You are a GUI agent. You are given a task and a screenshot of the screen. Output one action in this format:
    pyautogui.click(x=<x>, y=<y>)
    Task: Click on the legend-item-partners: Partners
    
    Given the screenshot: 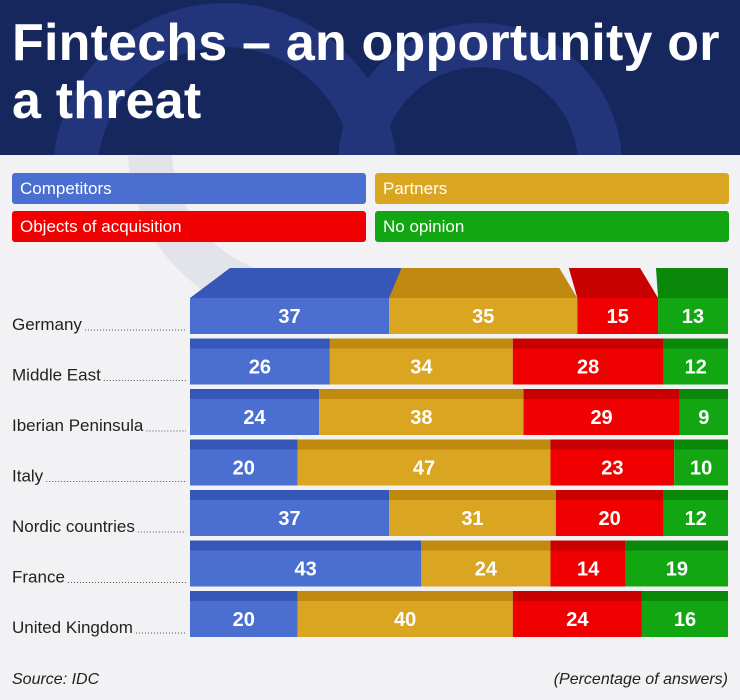 What is the action you would take?
    pyautogui.click(x=552, y=188)
    